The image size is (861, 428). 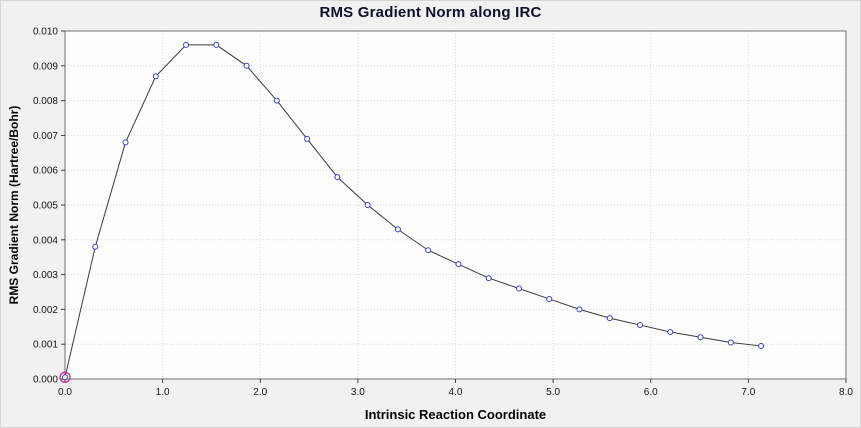 What do you see at coordinates (45, 240) in the screenshot?
I see `y-tick-label: 0.004` at bounding box center [45, 240].